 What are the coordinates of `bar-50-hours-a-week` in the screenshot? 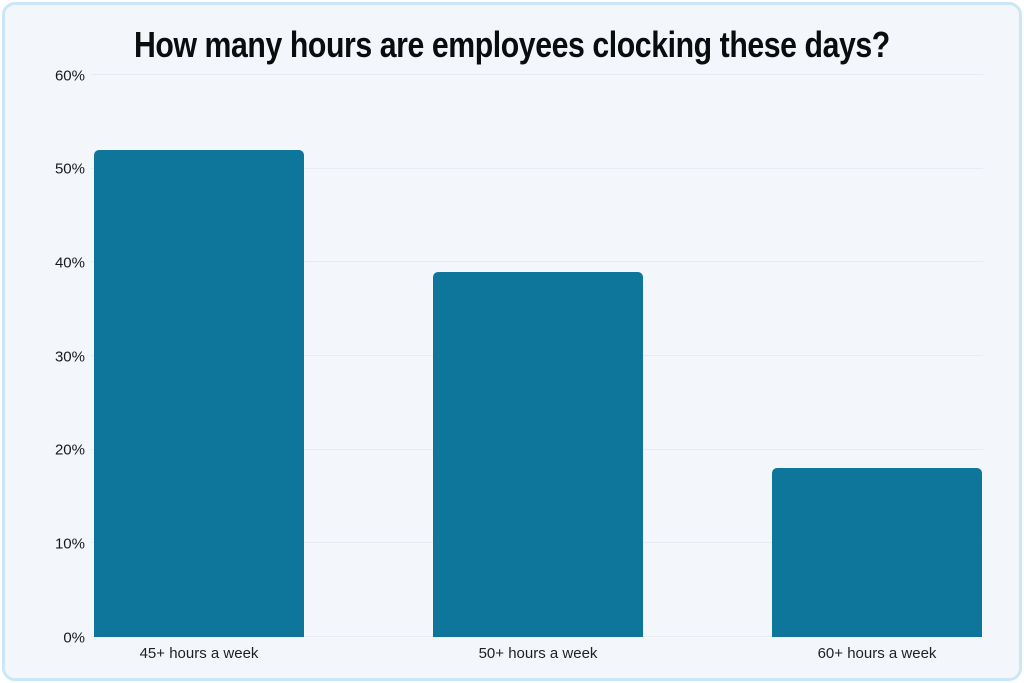 It's located at (538, 454).